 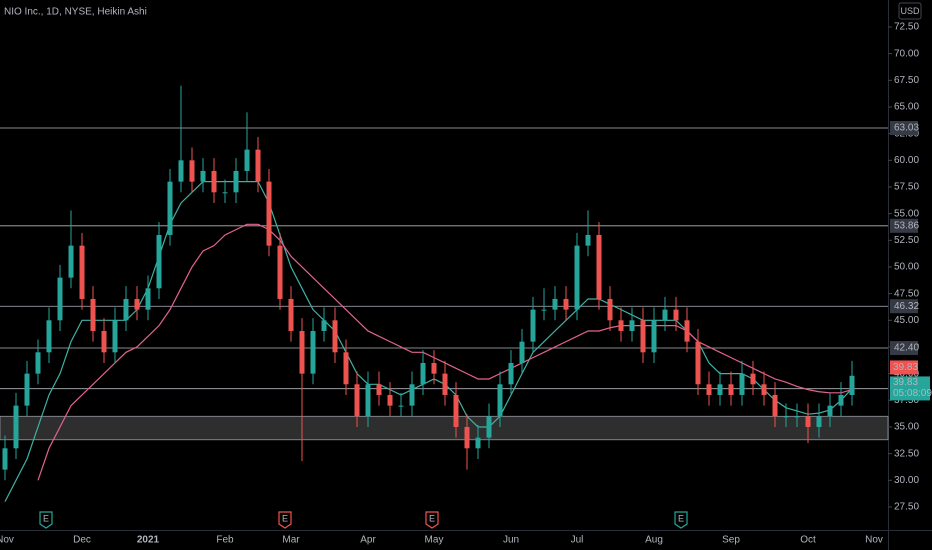 What do you see at coordinates (905, 367) in the screenshot?
I see `last-price-label: 39.83` at bounding box center [905, 367].